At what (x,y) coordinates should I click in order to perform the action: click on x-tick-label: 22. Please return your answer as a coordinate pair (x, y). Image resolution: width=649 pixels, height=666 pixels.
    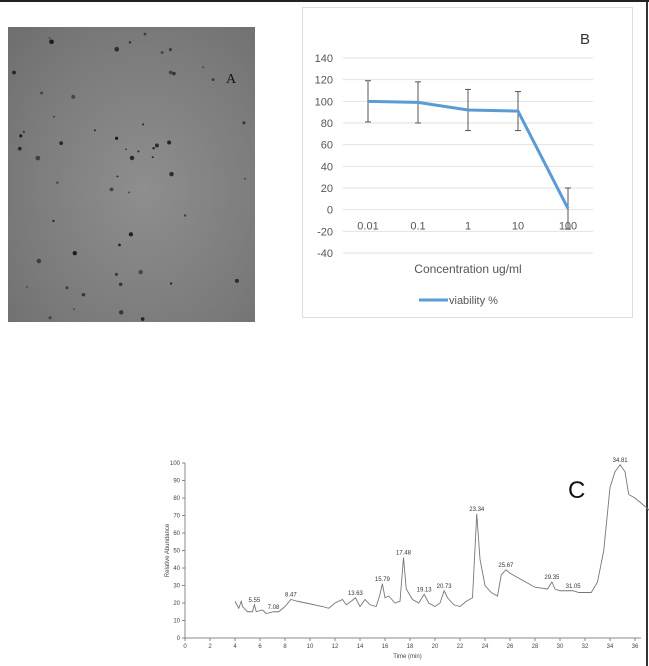
    Looking at the image, I should click on (460, 647).